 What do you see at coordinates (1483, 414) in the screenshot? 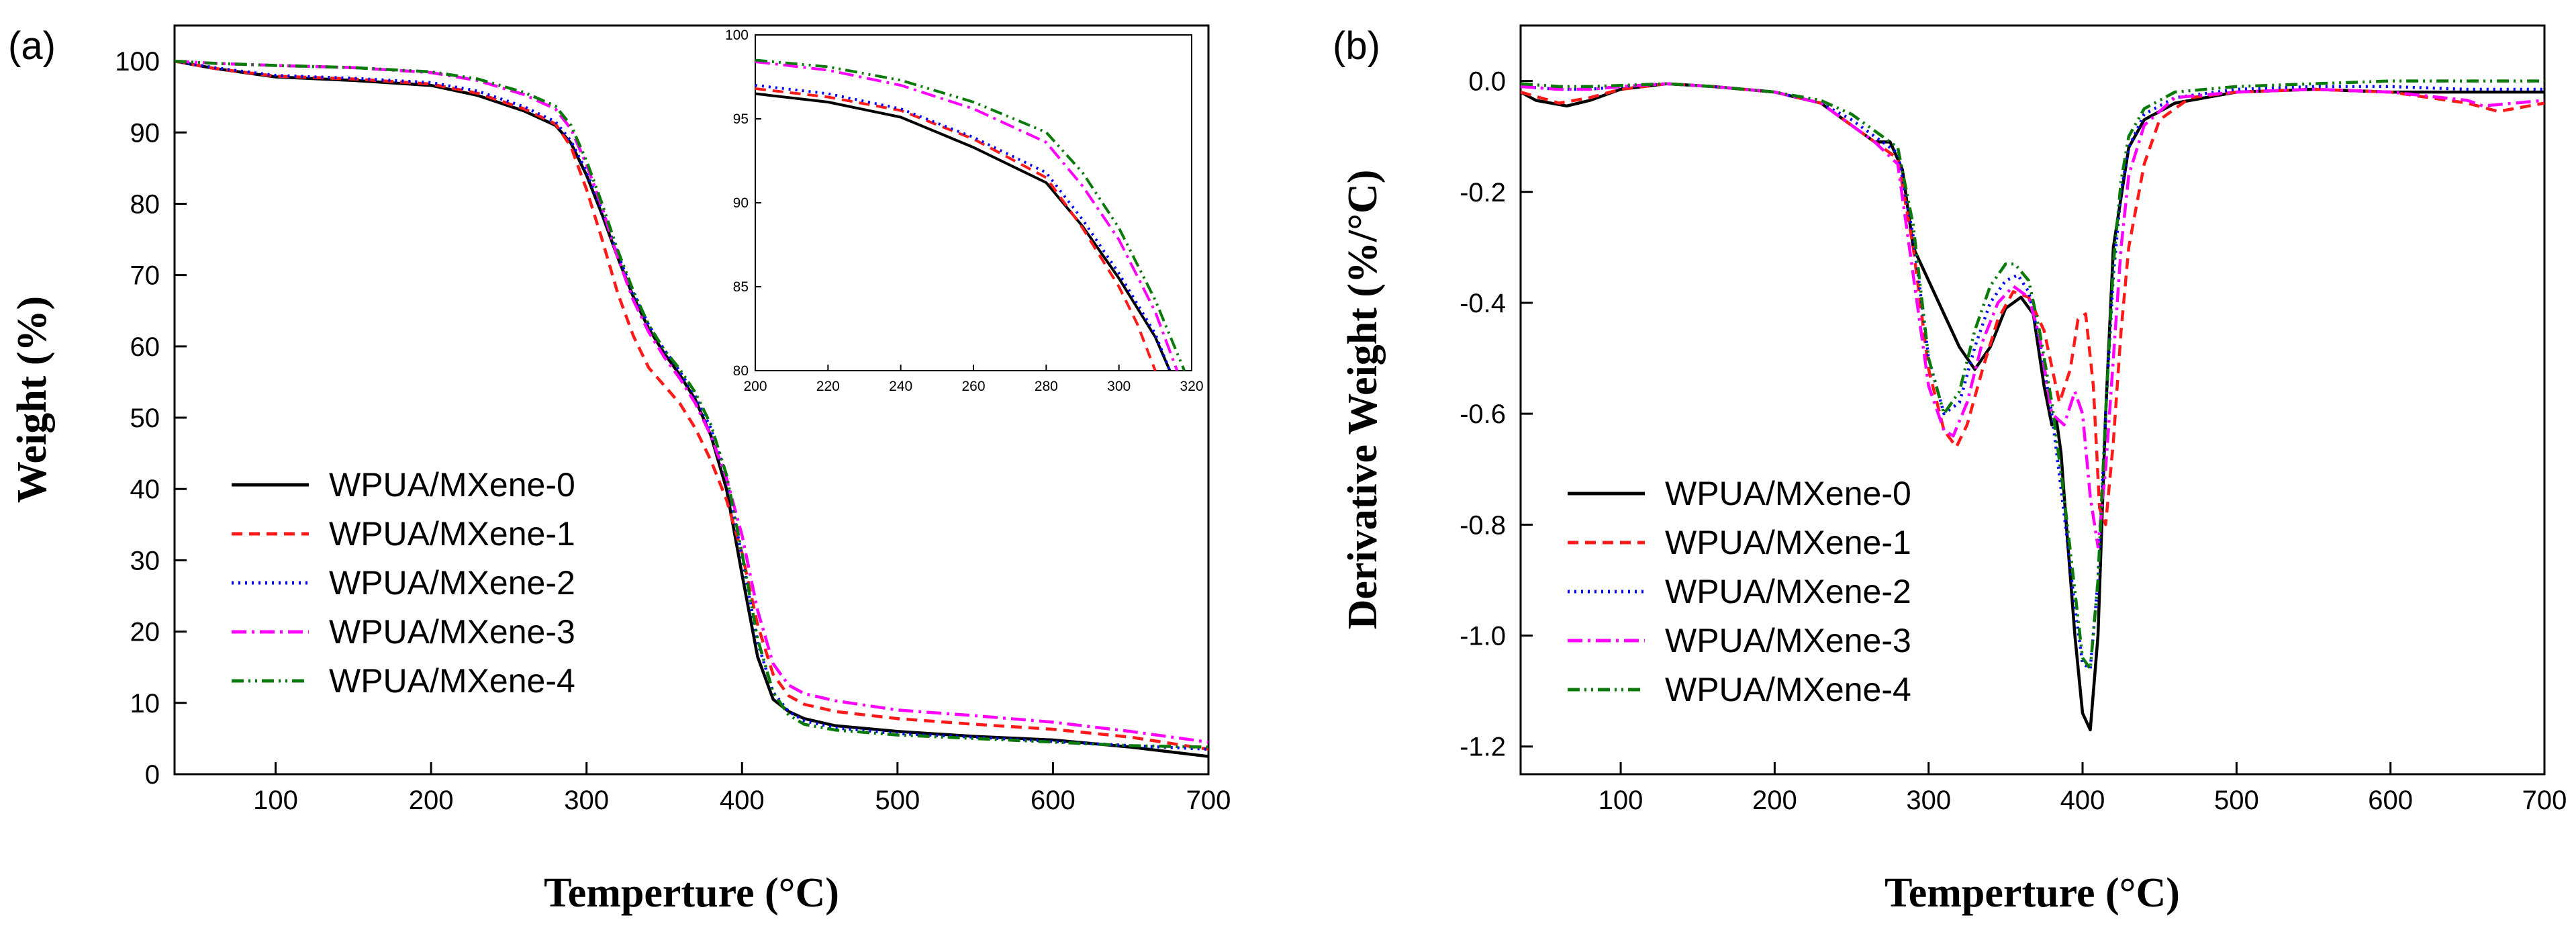
I see `y-tick-label: -0.6` at bounding box center [1483, 414].